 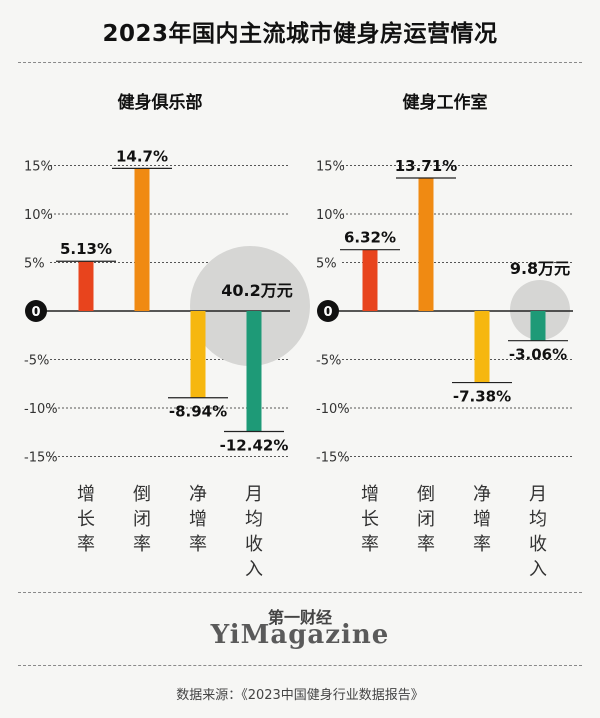 I want to click on page-title: 2023年国内主流城市健身房运营情况, so click(x=300, y=34).